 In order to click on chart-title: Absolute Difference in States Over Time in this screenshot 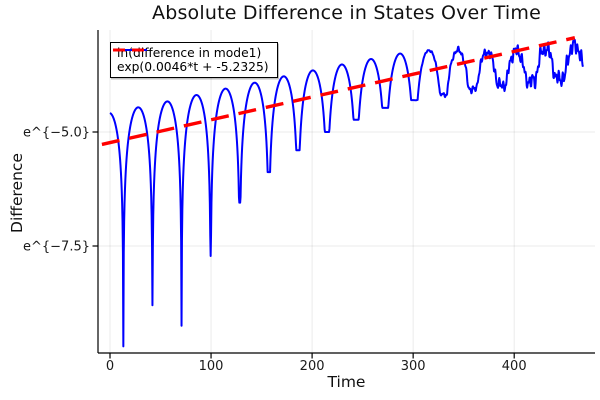, I will do `click(346, 13)`.